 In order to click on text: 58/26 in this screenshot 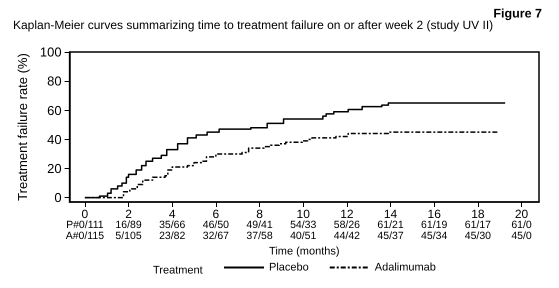, I will do `click(347, 225)`.